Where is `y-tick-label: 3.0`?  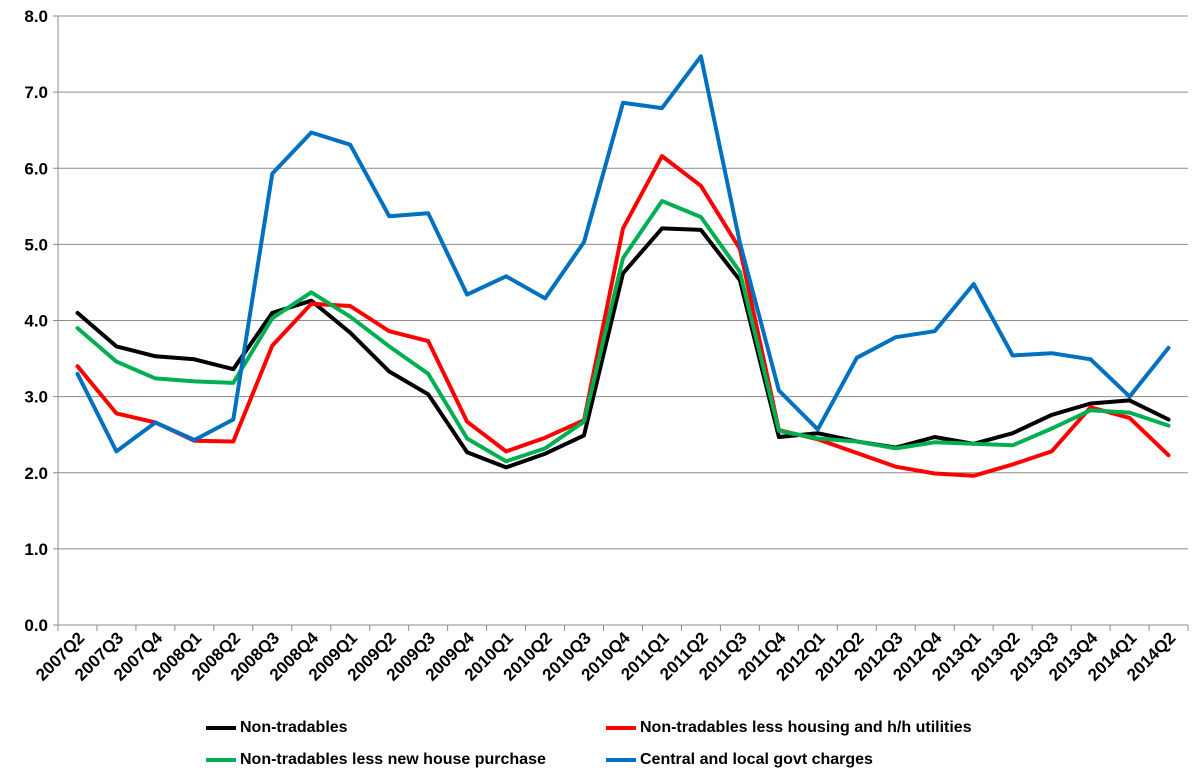
y-tick-label: 3.0 is located at coordinates (36, 397).